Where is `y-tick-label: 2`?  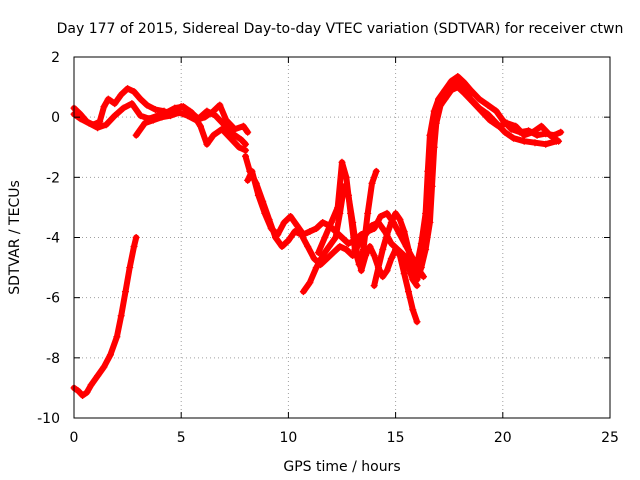
y-tick-label: 2 is located at coordinates (55, 58).